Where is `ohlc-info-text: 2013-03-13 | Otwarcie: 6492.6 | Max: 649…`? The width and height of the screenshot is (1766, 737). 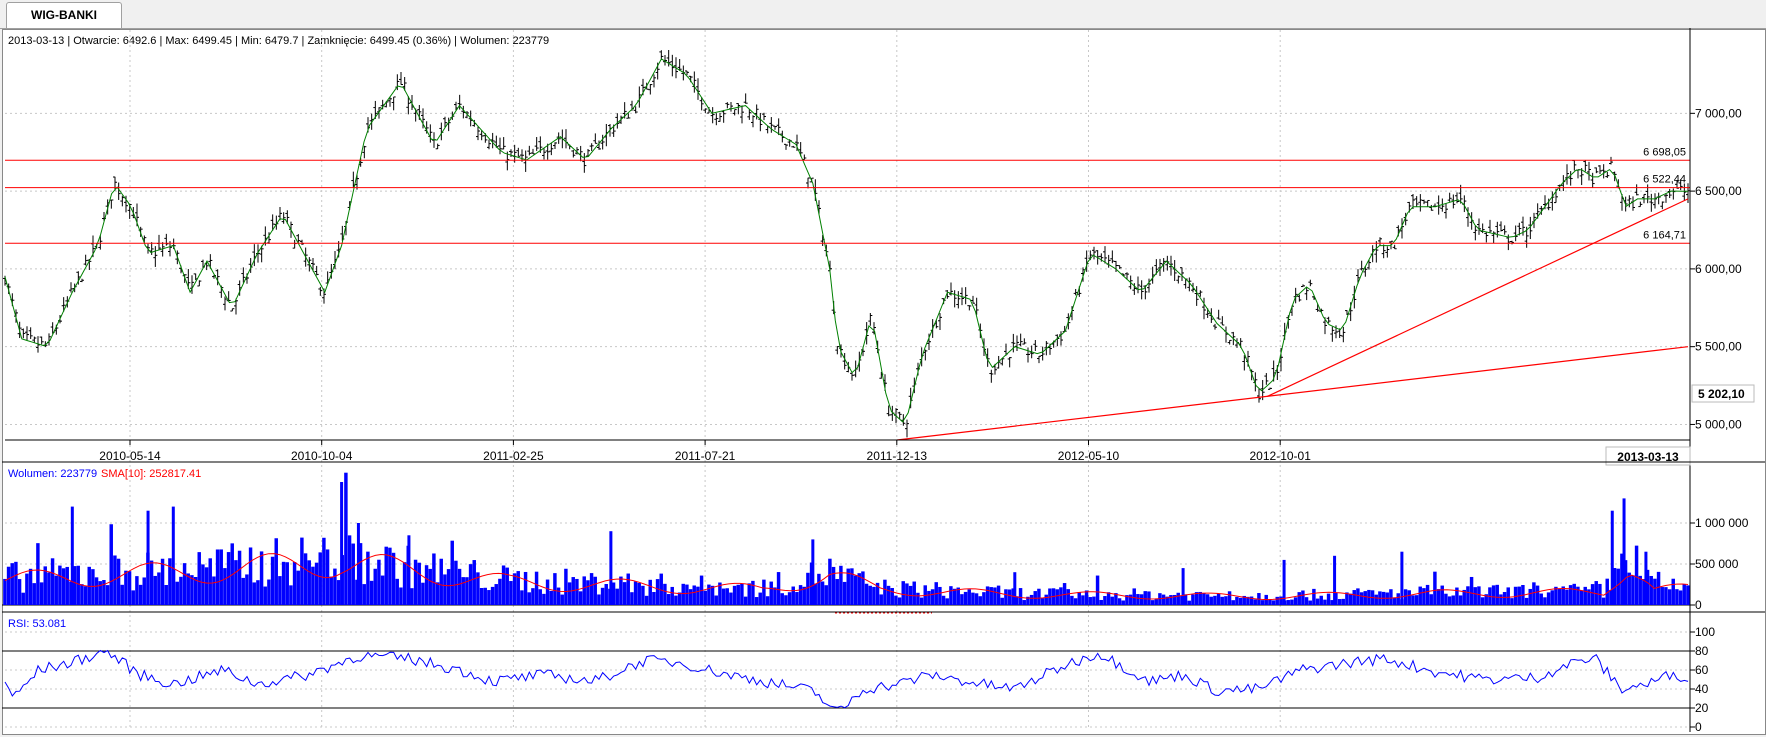
ohlc-info-text: 2013-03-13 | Otwarcie: 6492.6 | Max: 649… is located at coordinates (278, 41).